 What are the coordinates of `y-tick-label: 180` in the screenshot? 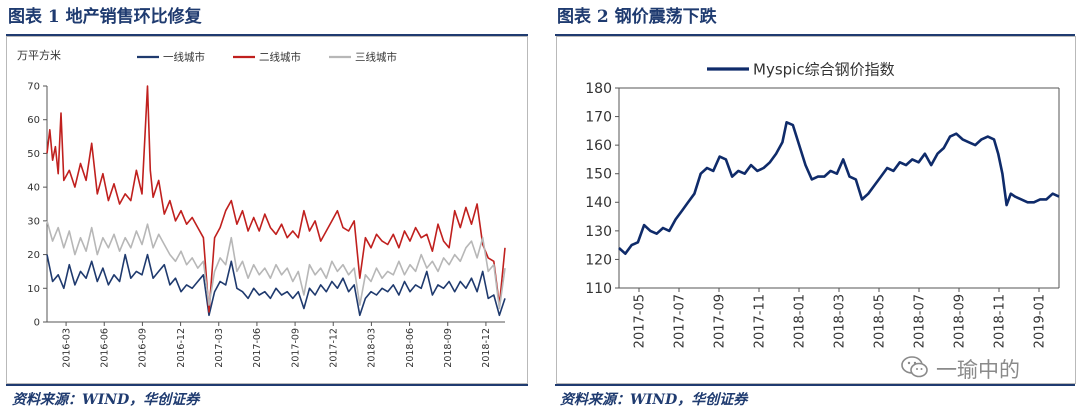 It's located at (598, 89).